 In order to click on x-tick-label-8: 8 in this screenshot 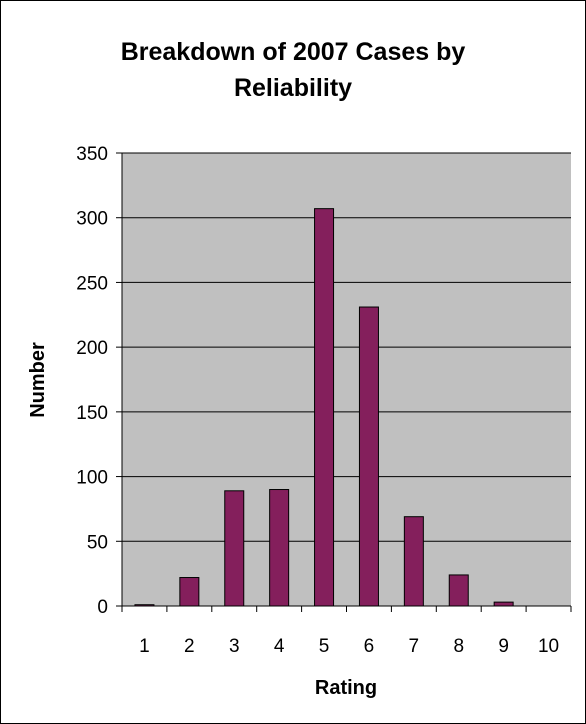, I will do `click(458, 646)`.